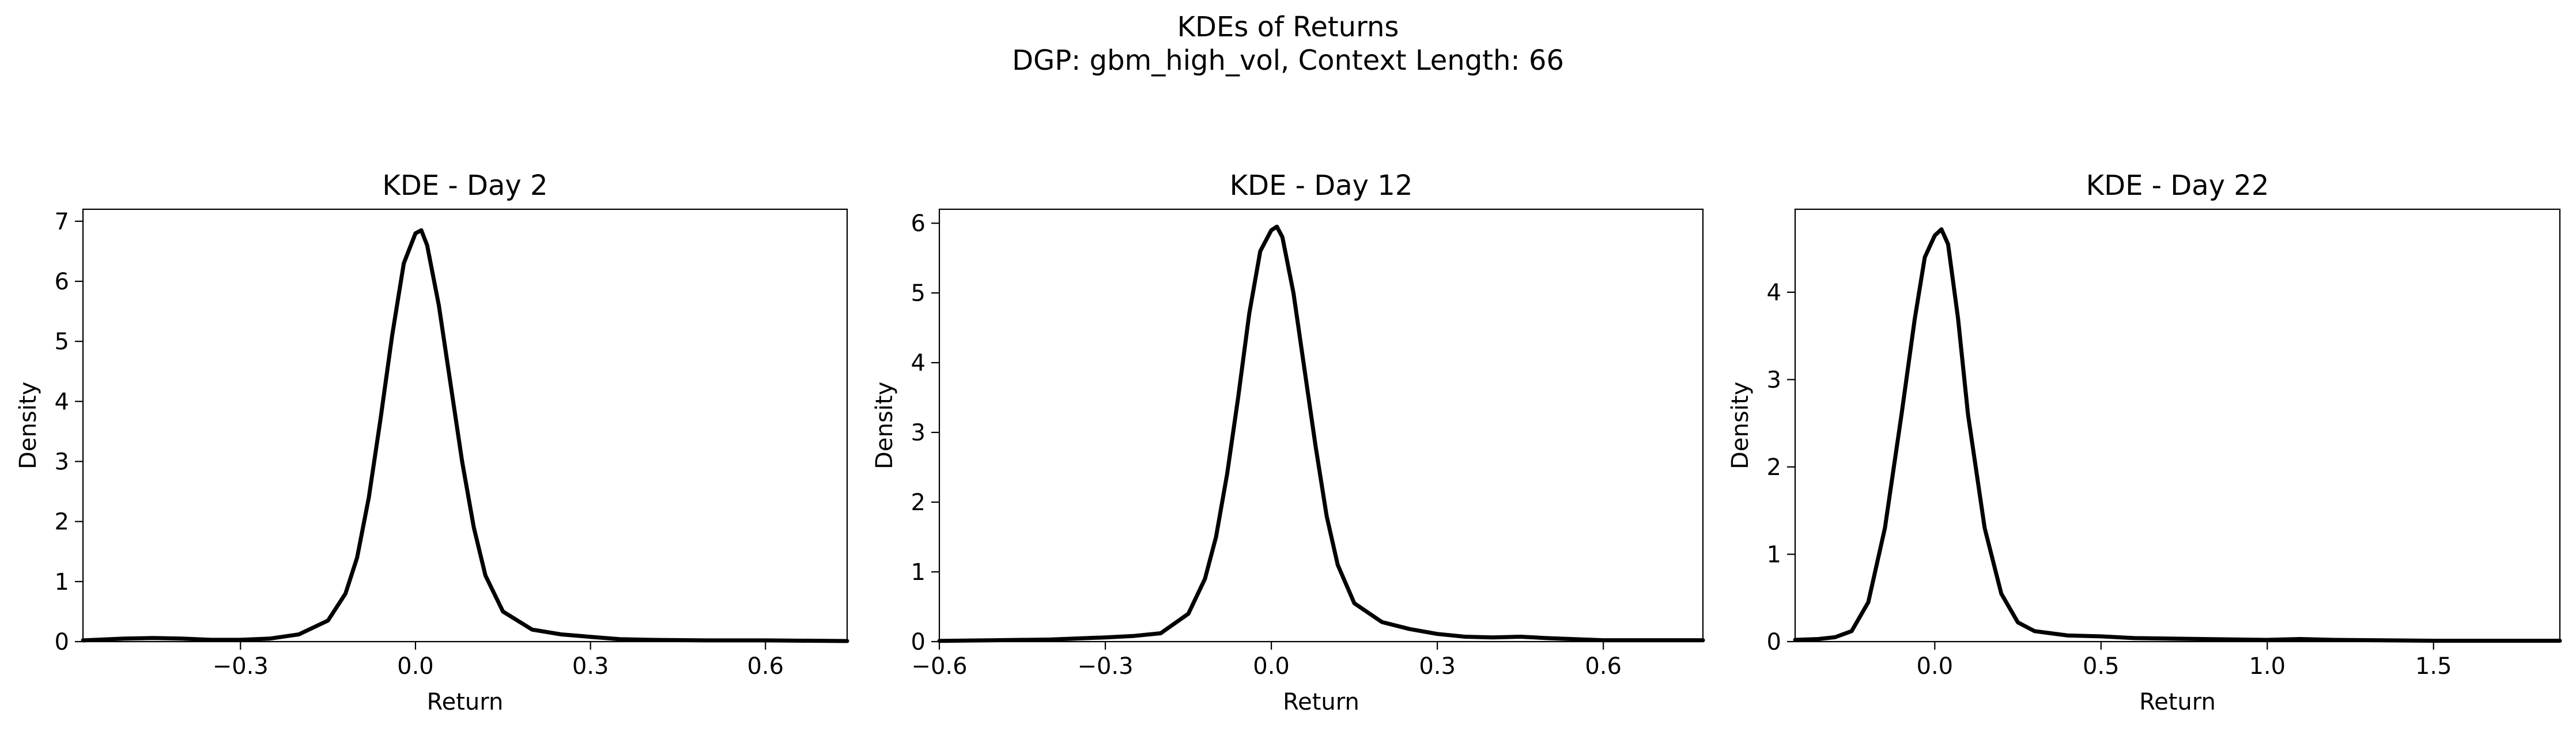 The width and height of the screenshot is (2576, 735). Describe the element at coordinates (62, 222) in the screenshot. I see `y-tick-label: 7` at that location.